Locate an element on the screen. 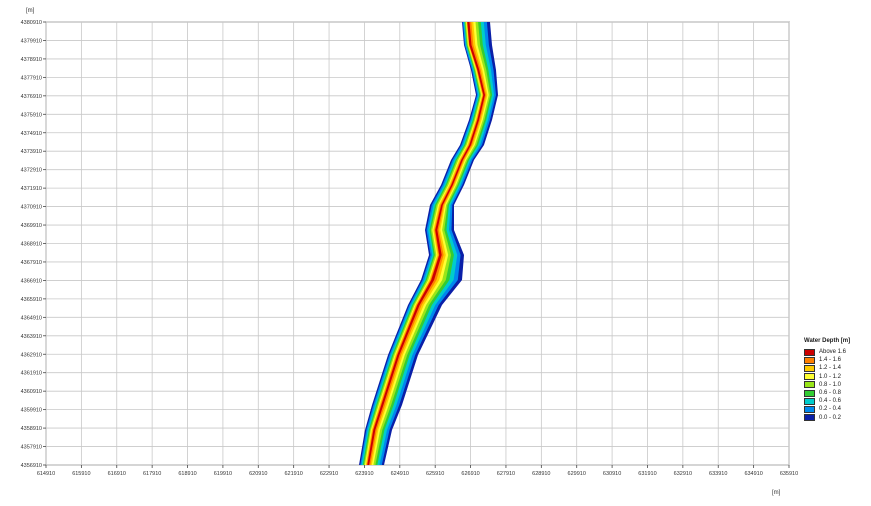  legend-label: 1.0 - 1.2 is located at coordinates (830, 376).